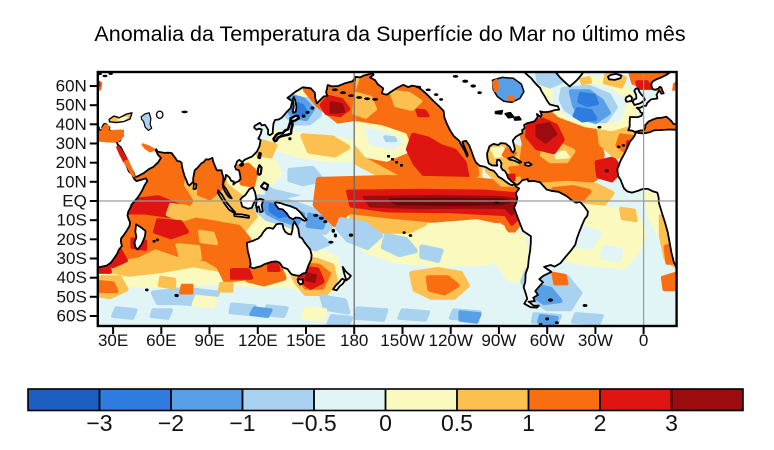  What do you see at coordinates (72, 239) in the screenshot?
I see `svg-text: 20S` at bounding box center [72, 239].